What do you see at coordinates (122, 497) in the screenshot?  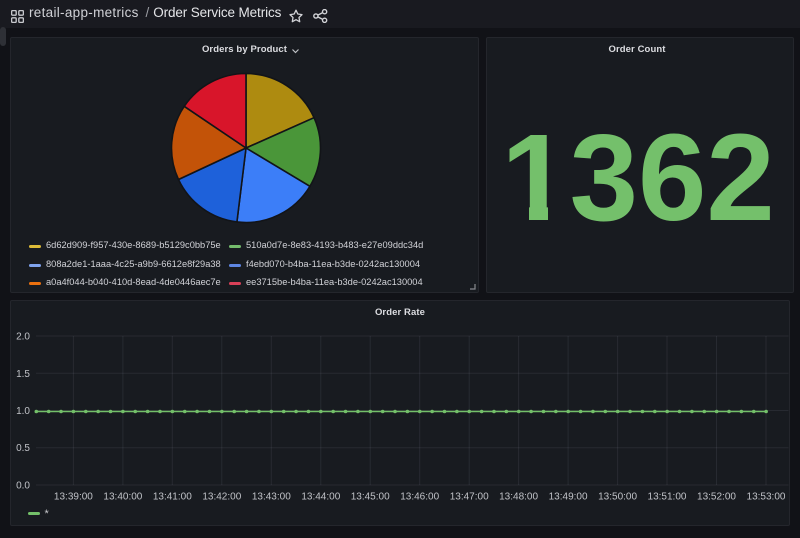 I see `svg-text: 13:40:00` at bounding box center [122, 497].